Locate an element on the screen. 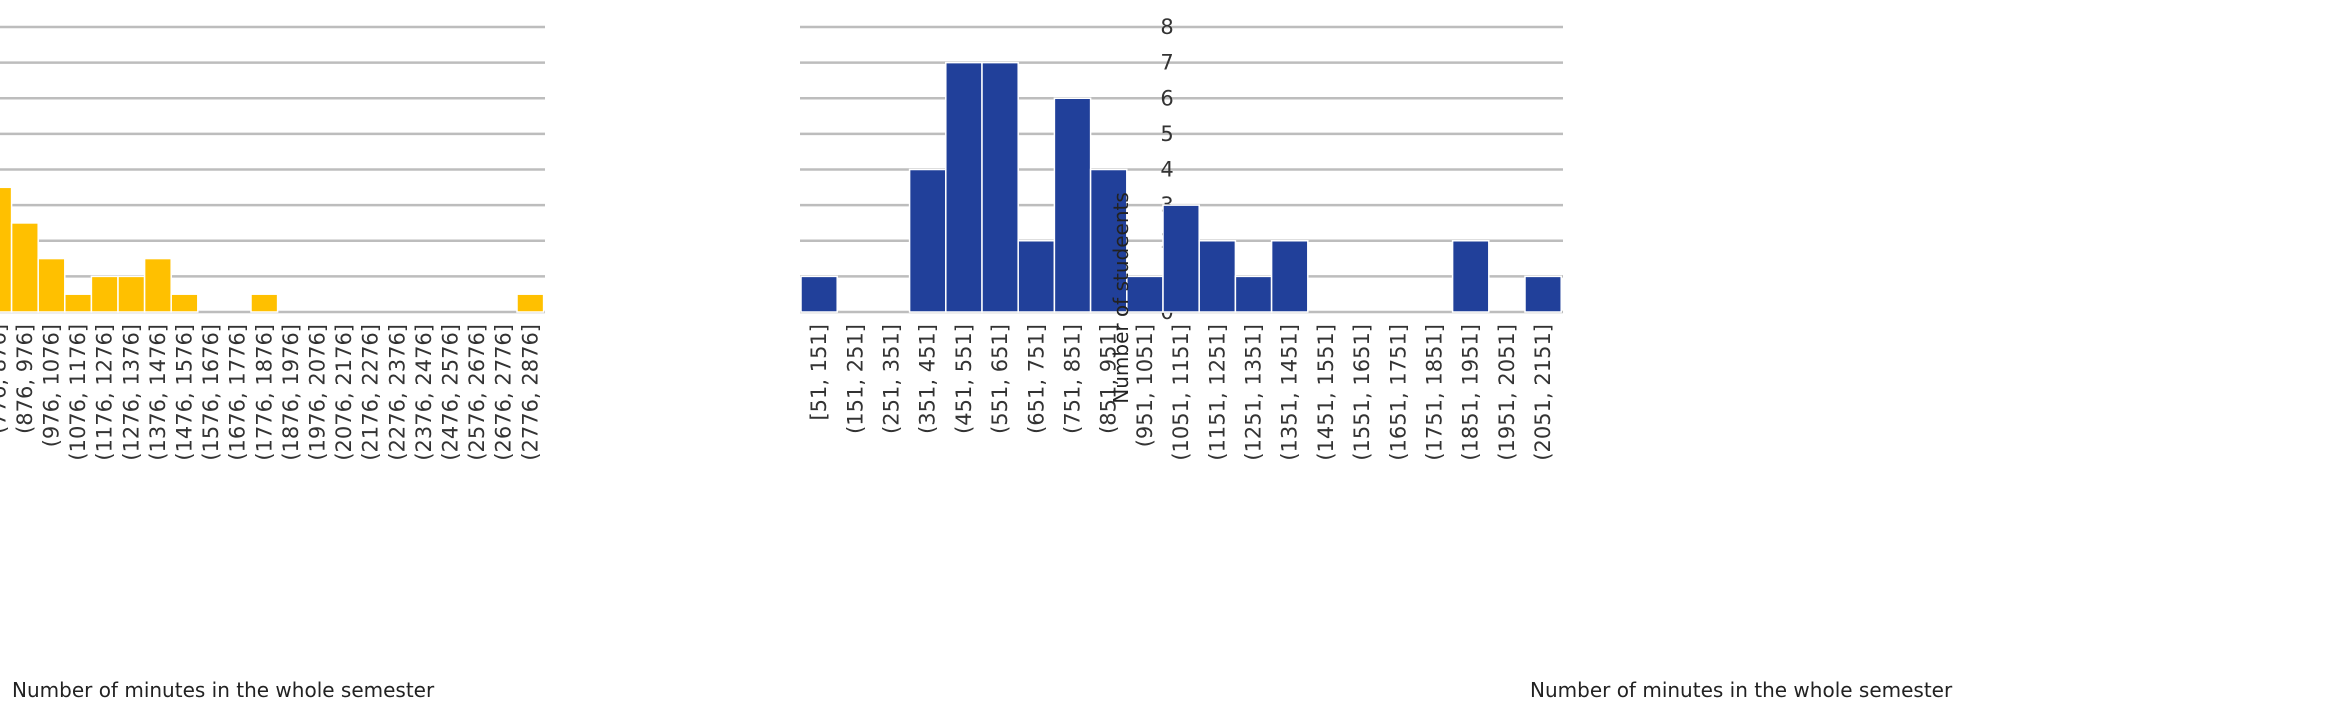  x-tick-label: (1476, 1576] is located at coordinates (185, 392).